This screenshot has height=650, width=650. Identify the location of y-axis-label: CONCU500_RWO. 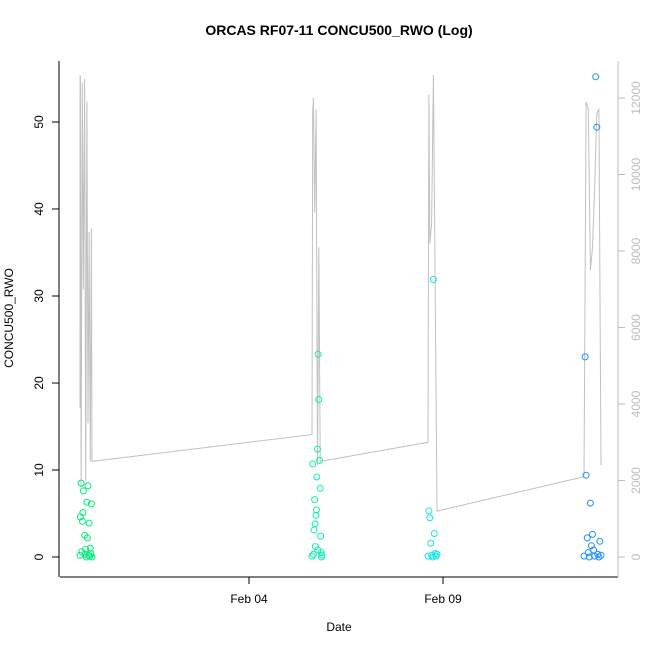
(9, 318).